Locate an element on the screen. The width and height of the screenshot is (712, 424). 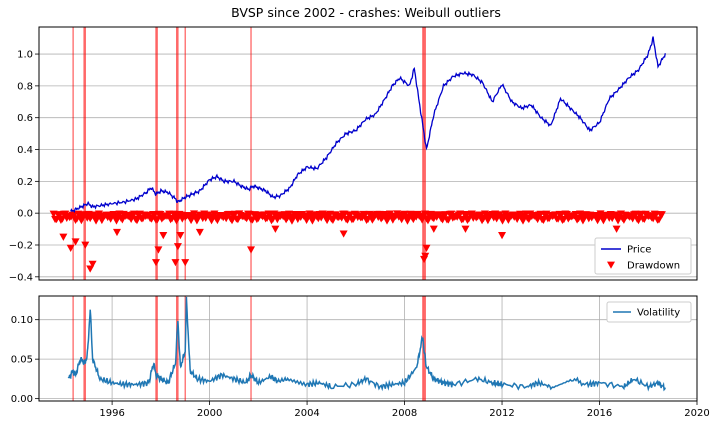
x-tick-label: 2020 is located at coordinates (696, 413).